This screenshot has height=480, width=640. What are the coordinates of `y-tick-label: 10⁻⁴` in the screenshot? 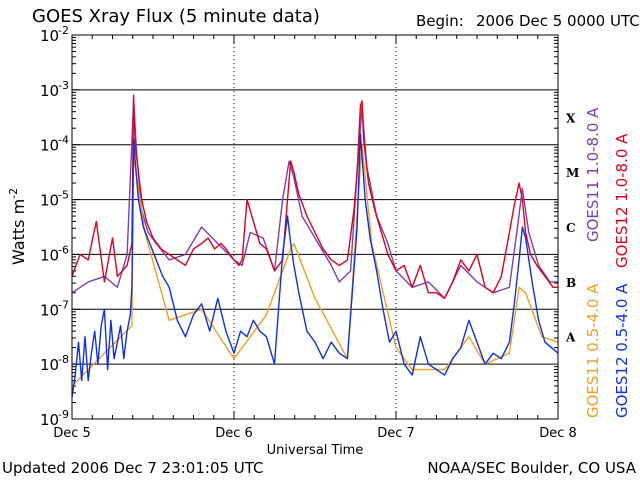 It's located at (54, 144).